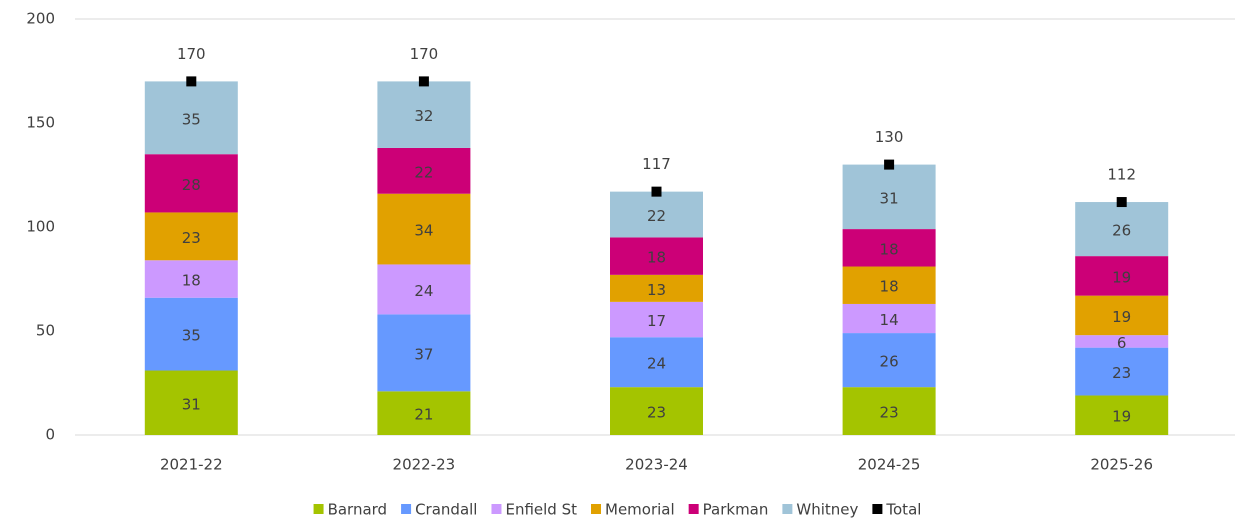 The height and width of the screenshot is (521, 1235). What do you see at coordinates (656, 465) in the screenshot?
I see `x-tick-label: 2023-24` at bounding box center [656, 465].